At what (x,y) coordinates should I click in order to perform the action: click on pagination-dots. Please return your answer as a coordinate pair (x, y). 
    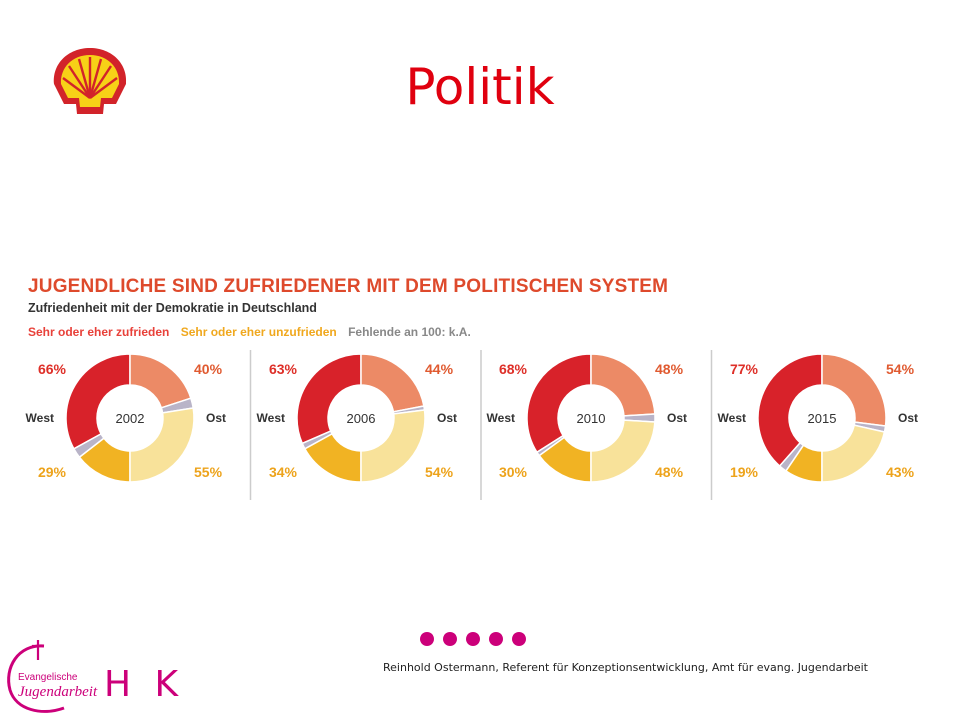
    Looking at the image, I should click on (473, 639).